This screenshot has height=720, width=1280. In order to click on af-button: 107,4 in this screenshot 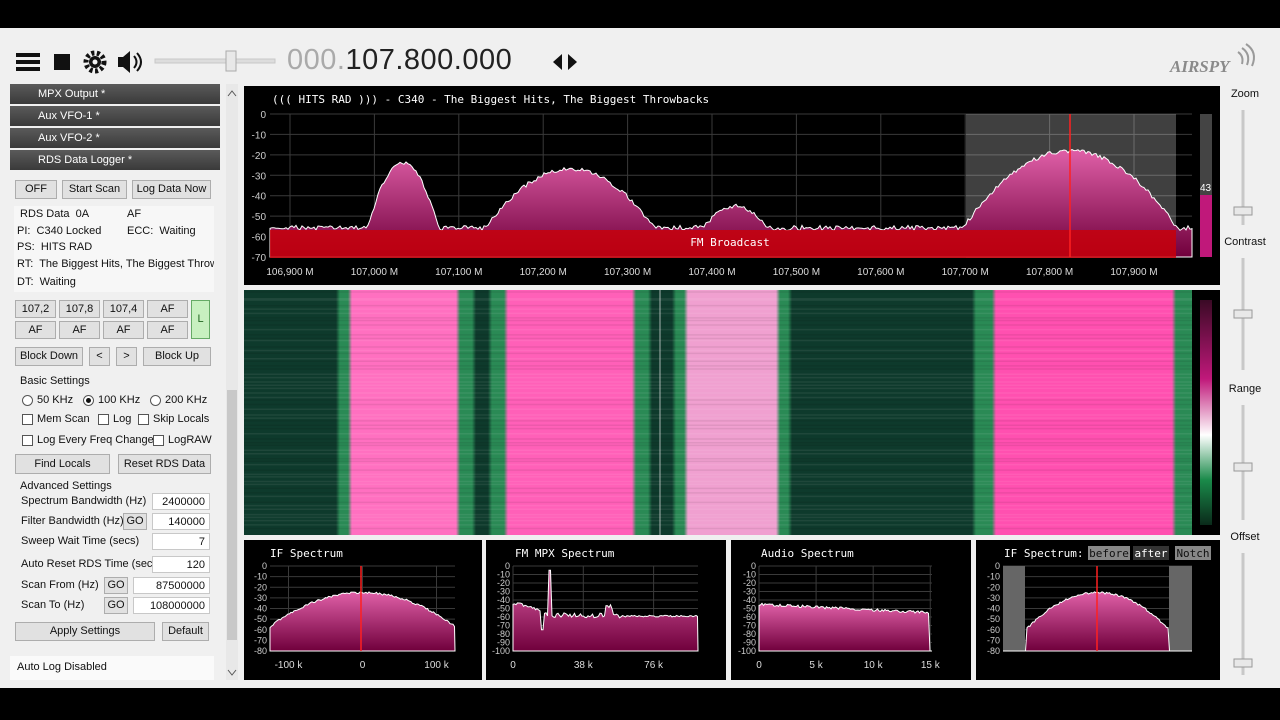, I will do `click(123, 309)`.